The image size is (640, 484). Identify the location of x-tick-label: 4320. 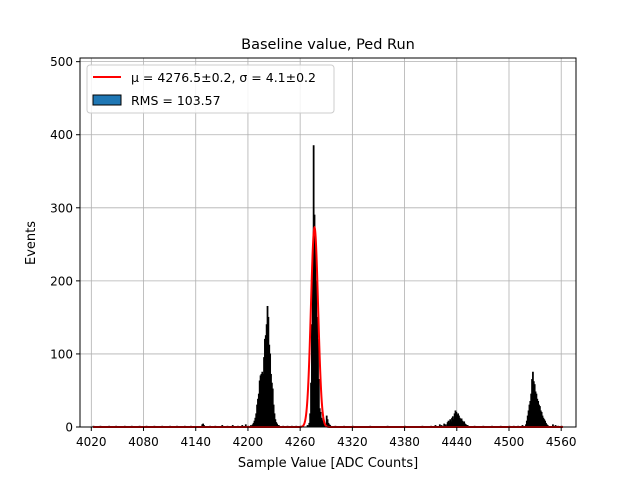
(352, 442).